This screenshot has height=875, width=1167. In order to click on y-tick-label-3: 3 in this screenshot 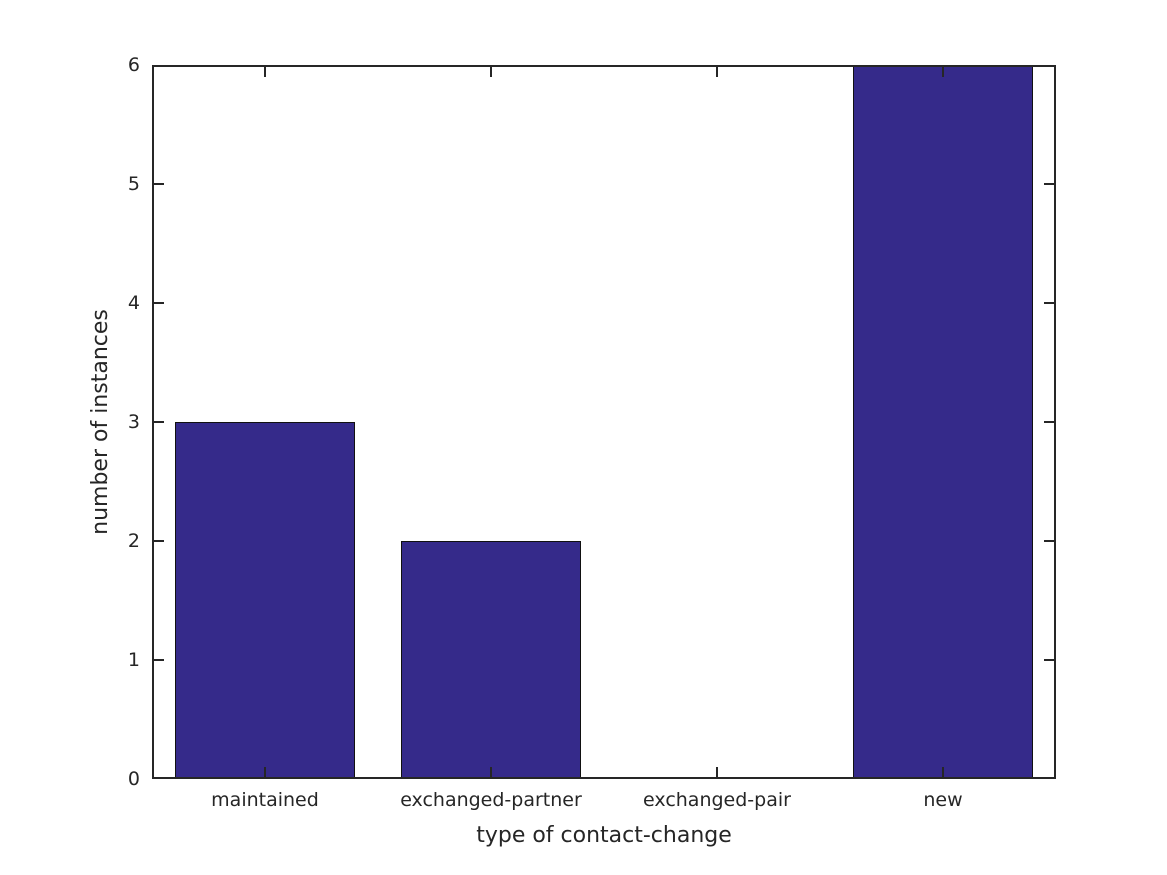, I will do `click(133, 422)`.